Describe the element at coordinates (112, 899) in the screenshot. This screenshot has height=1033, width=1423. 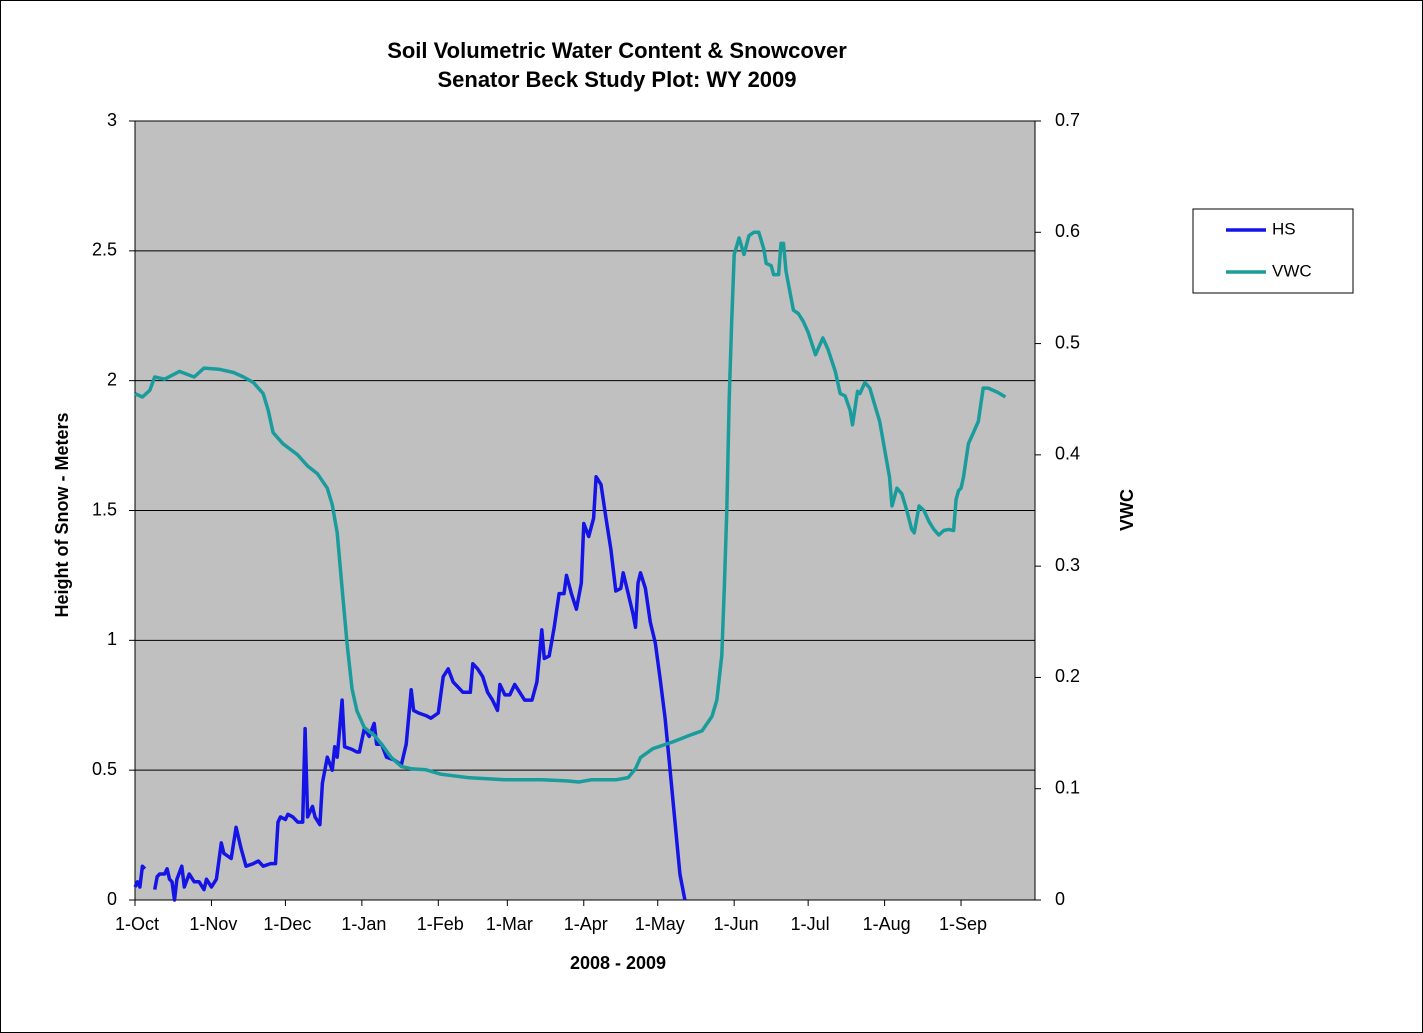
I see `y-tick-label: 0` at that location.